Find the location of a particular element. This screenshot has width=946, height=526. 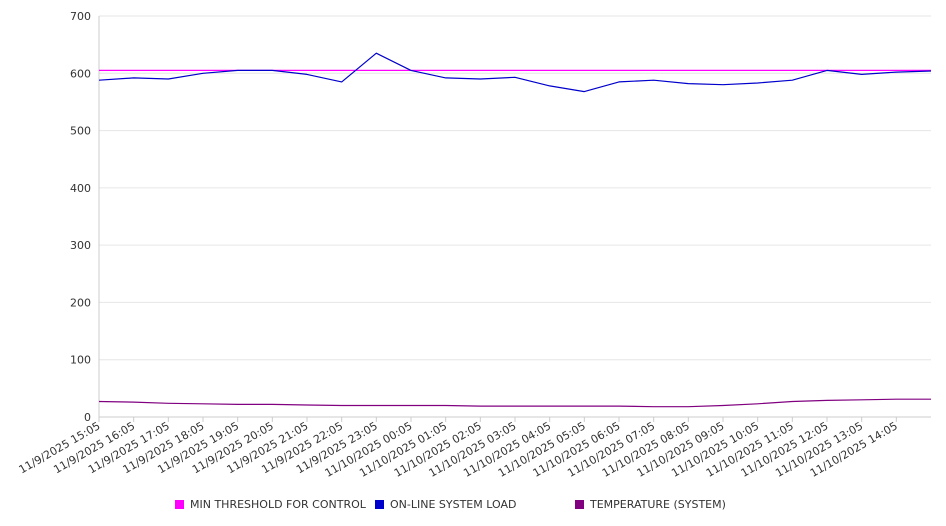

y-tick-label: 100 is located at coordinates (80, 360).